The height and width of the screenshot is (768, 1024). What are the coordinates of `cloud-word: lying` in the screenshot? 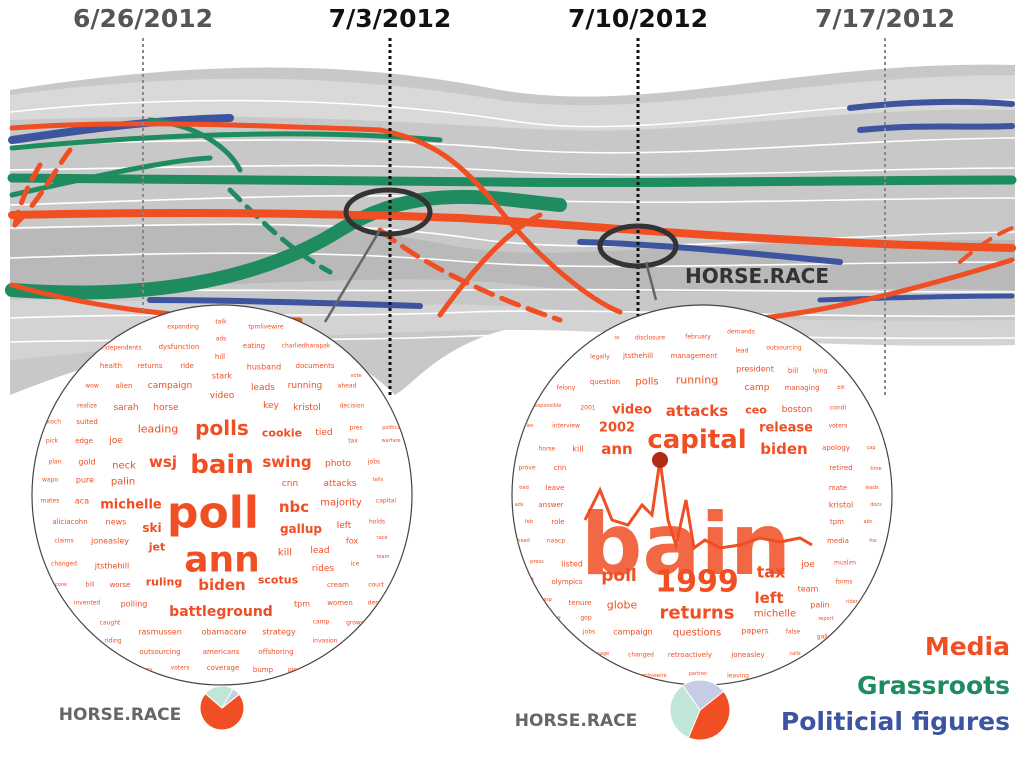 It's located at (820, 371).